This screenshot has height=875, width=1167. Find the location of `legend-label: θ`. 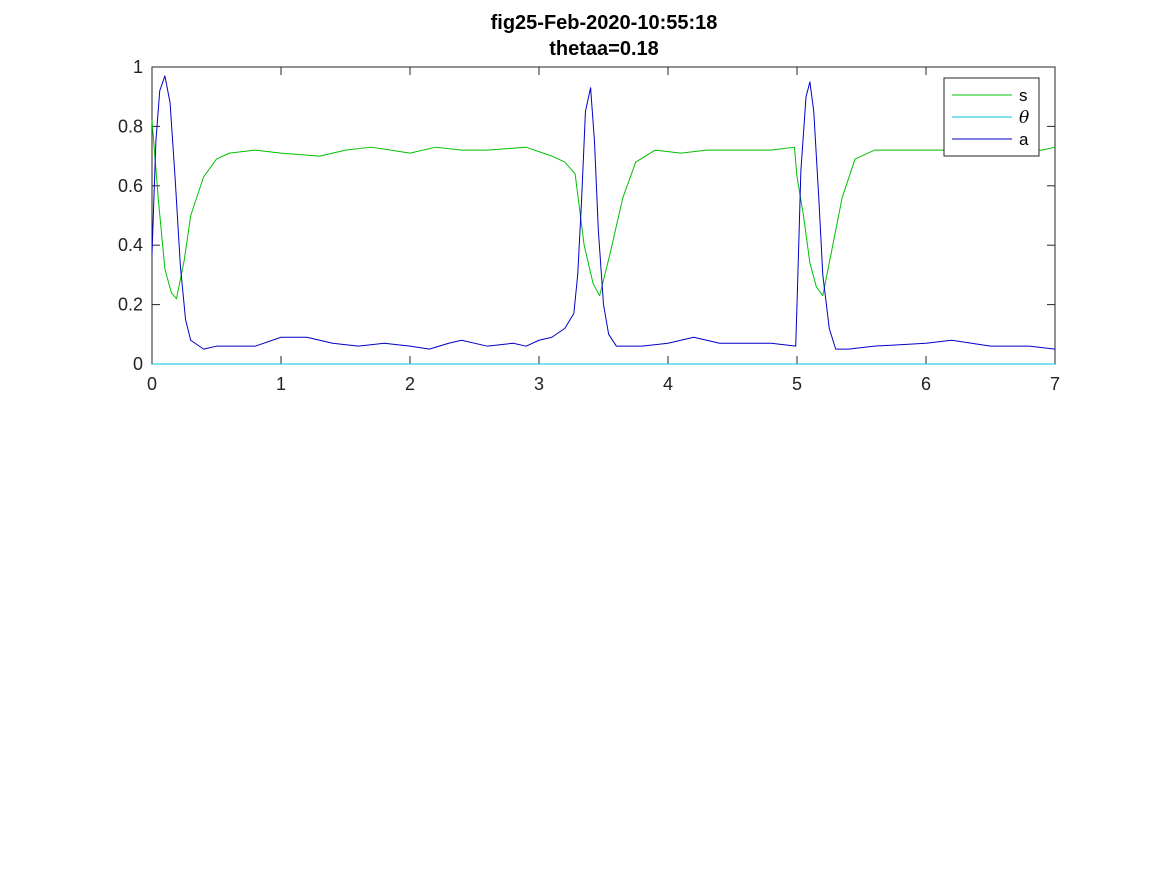

legend-label: θ is located at coordinates (1024, 118).